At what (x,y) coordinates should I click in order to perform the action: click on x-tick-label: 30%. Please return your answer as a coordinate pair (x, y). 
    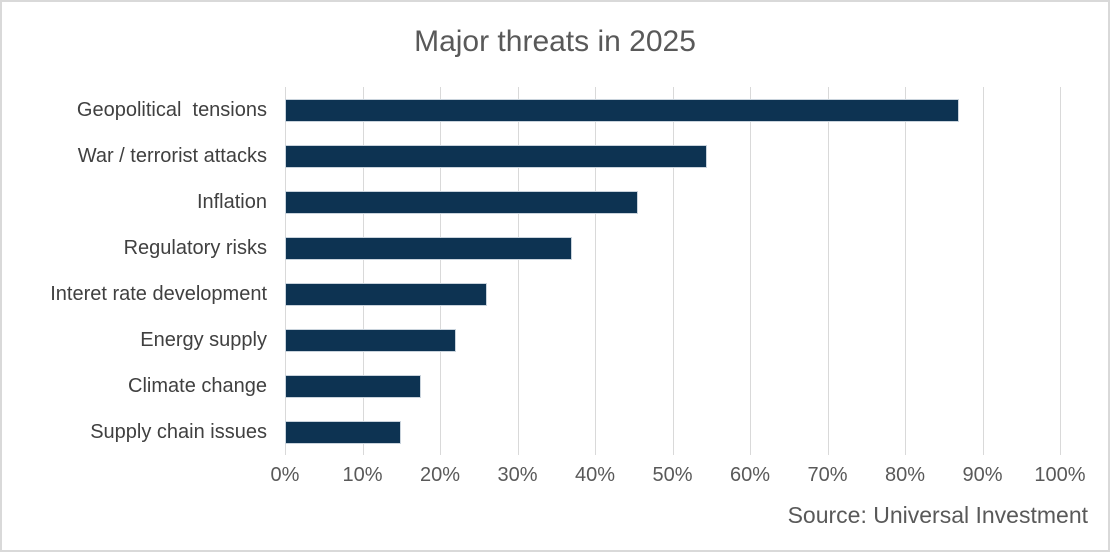
    Looking at the image, I should click on (517, 475).